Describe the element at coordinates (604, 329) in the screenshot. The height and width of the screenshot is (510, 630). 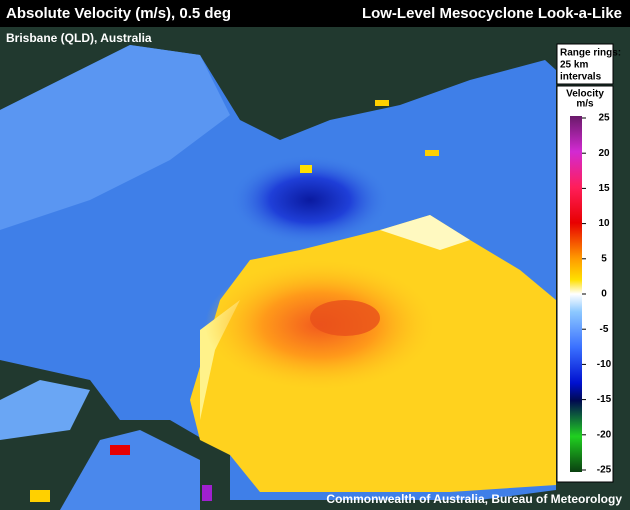
I see `tick-label: -5` at that location.